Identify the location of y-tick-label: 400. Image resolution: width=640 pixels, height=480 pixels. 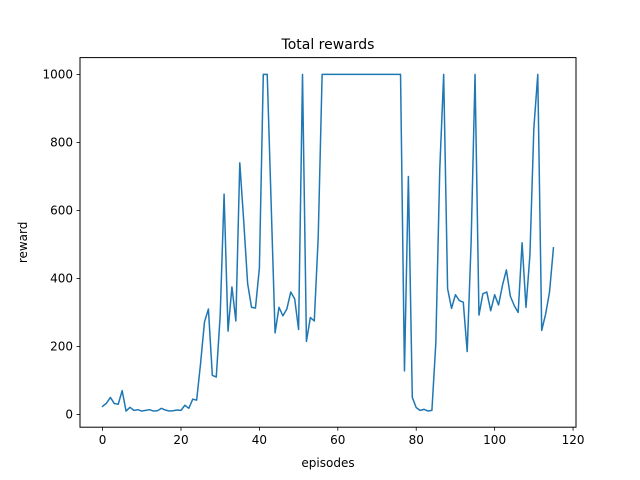
(61, 279).